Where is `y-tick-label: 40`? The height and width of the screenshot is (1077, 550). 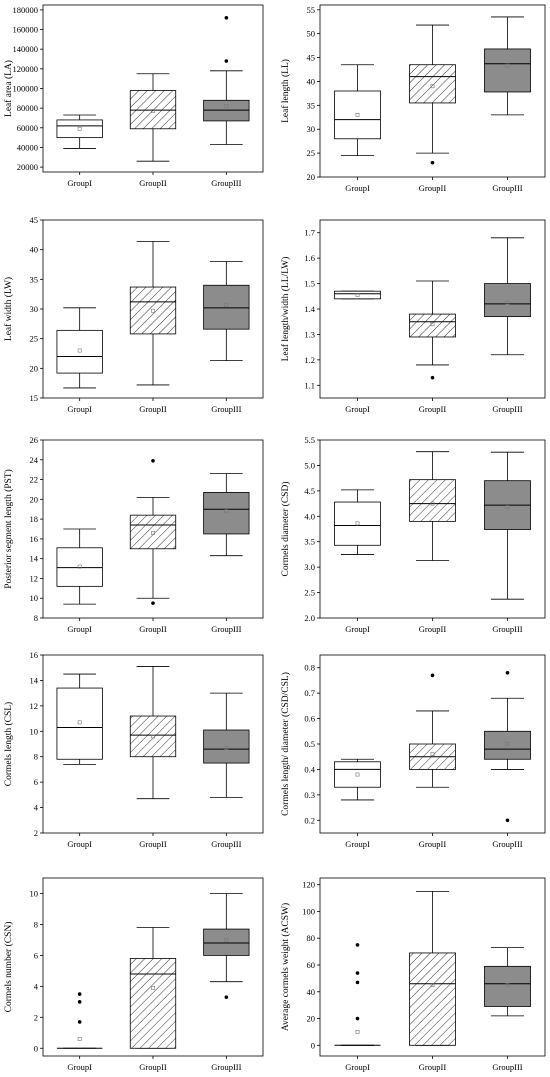
y-tick-label: 40 is located at coordinates (34, 250).